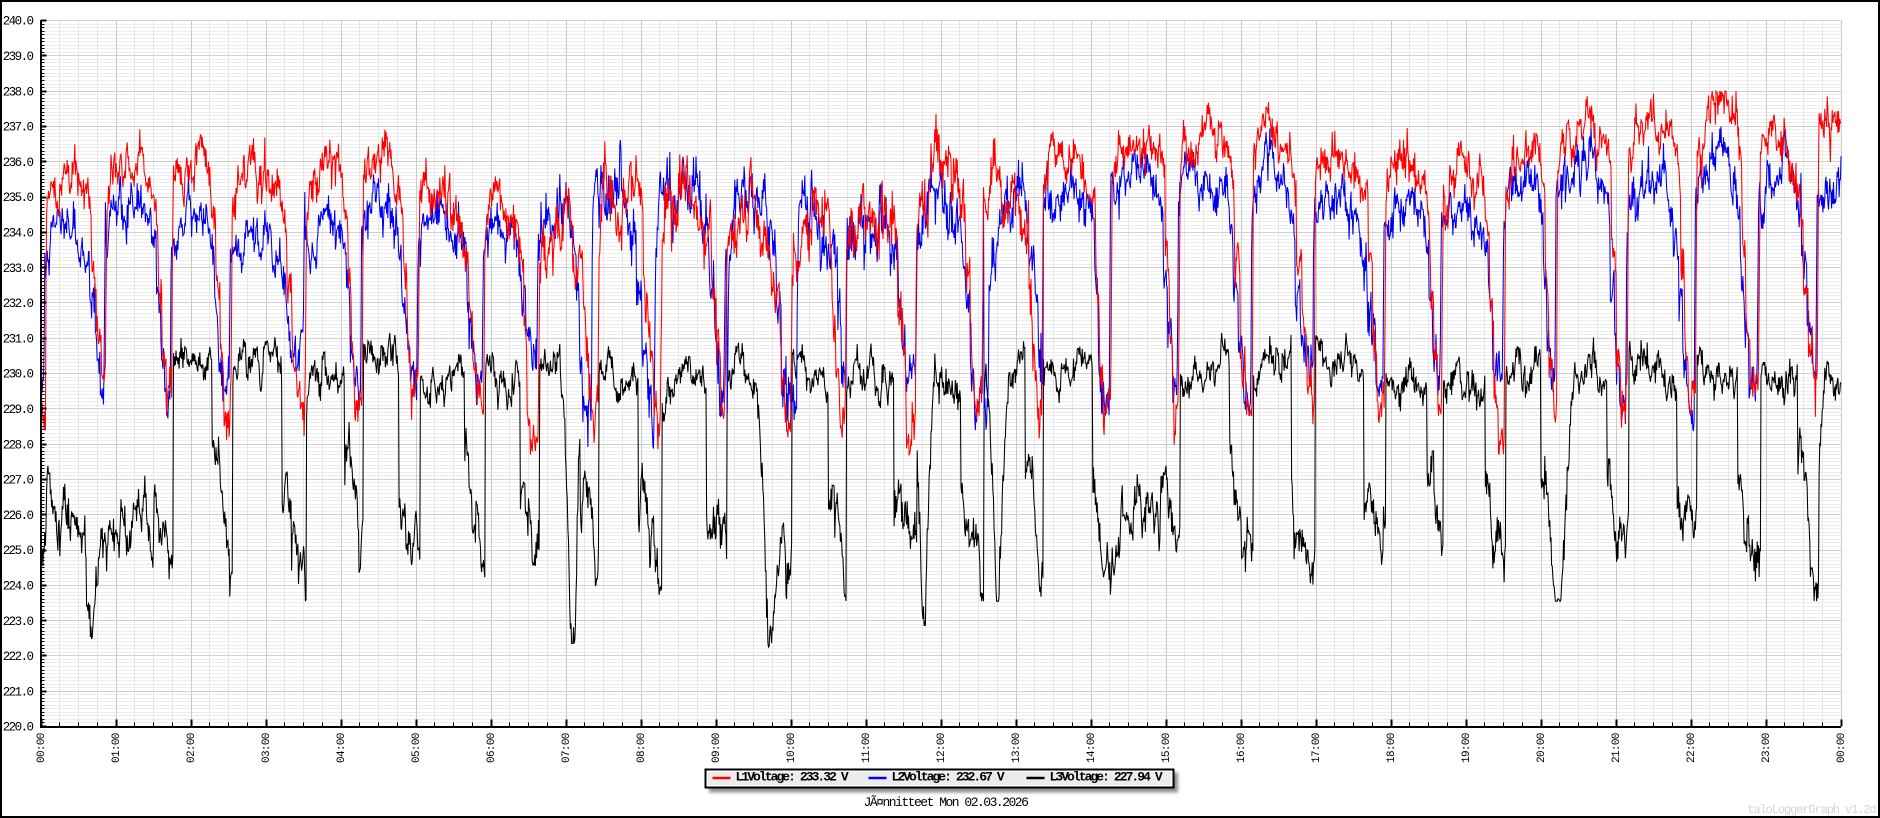  What do you see at coordinates (18, 128) in the screenshot?
I see `svg-text: 237.0` at bounding box center [18, 128].